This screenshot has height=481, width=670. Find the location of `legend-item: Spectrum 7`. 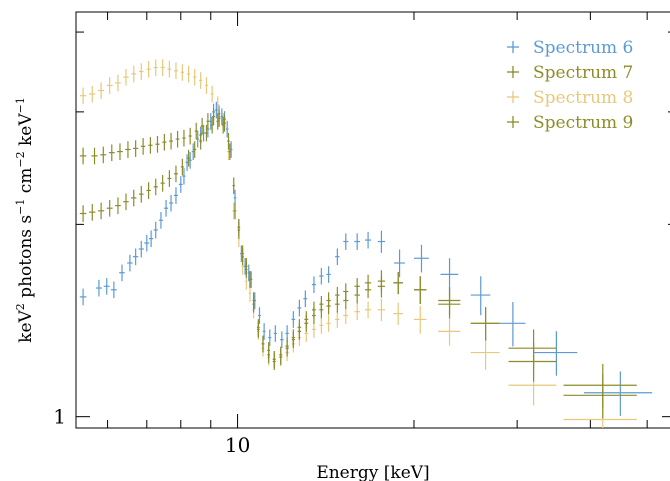

legend-item: Spectrum 7 is located at coordinates (570, 73).